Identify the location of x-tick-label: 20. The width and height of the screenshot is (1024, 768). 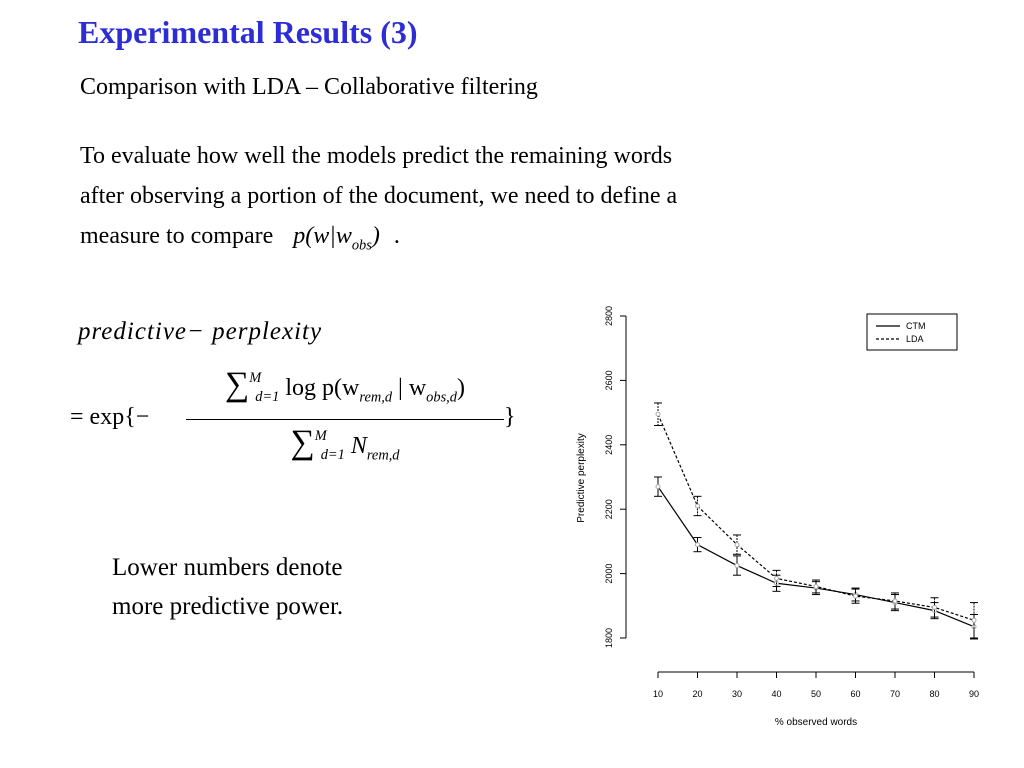
(697, 694).